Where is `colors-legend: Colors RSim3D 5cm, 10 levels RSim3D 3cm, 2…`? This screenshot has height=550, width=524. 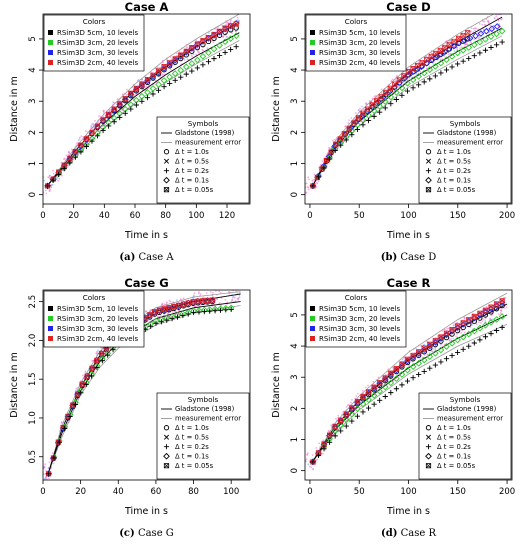
colors-legend: Colors RSim3D 5cm, 10 levels RSim3D 3cm, 2… is located at coordinates (94, 43).